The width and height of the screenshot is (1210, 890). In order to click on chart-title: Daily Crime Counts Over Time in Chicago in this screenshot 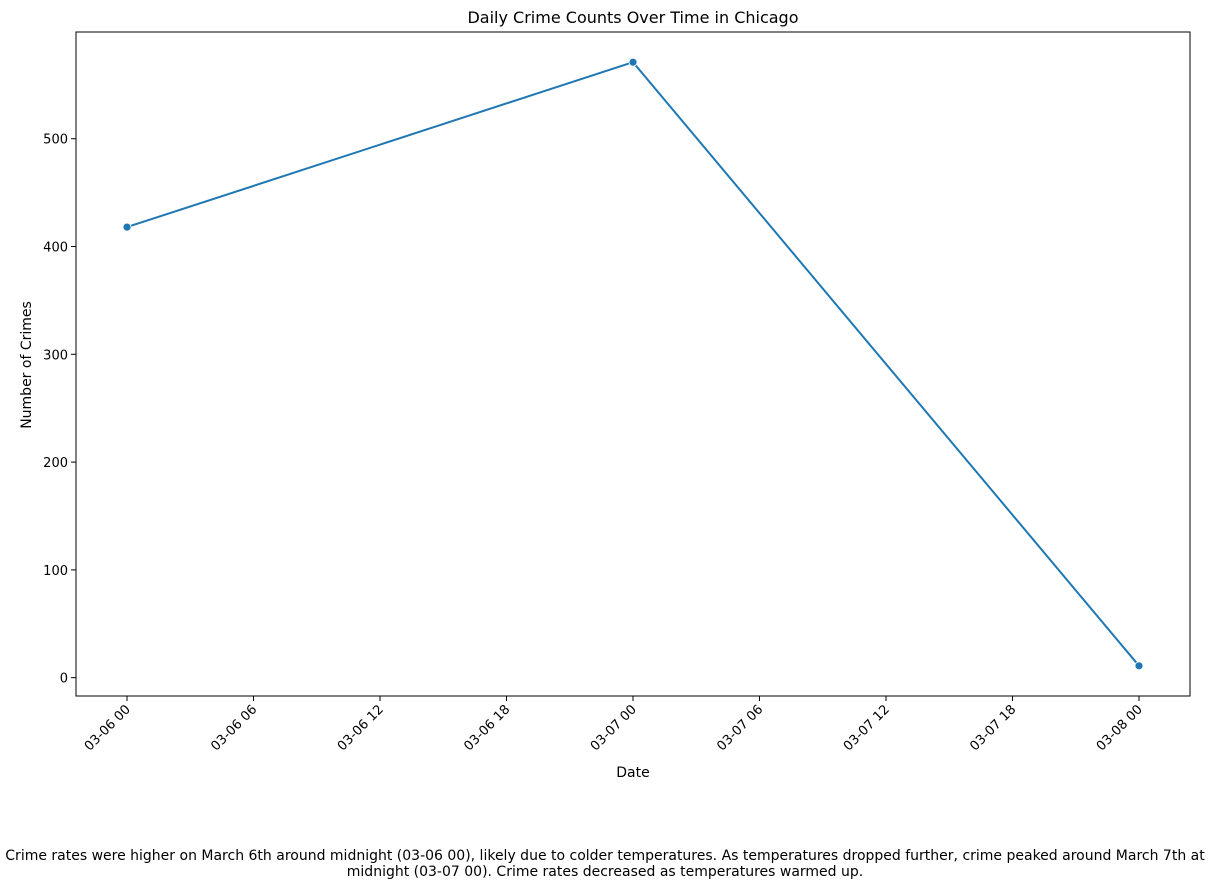, I will do `click(633, 17)`.